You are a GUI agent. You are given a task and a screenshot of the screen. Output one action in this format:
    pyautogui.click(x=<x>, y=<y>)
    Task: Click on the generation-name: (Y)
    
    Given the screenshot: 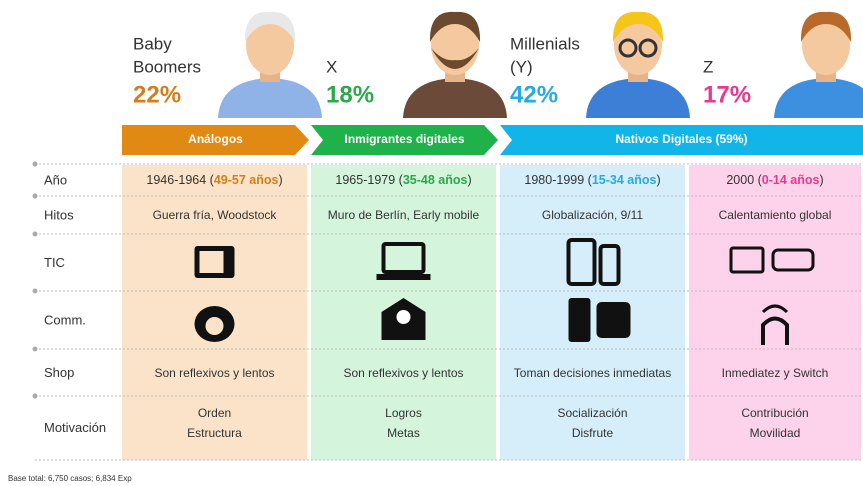 What is the action you would take?
    pyautogui.click(x=521, y=66)
    